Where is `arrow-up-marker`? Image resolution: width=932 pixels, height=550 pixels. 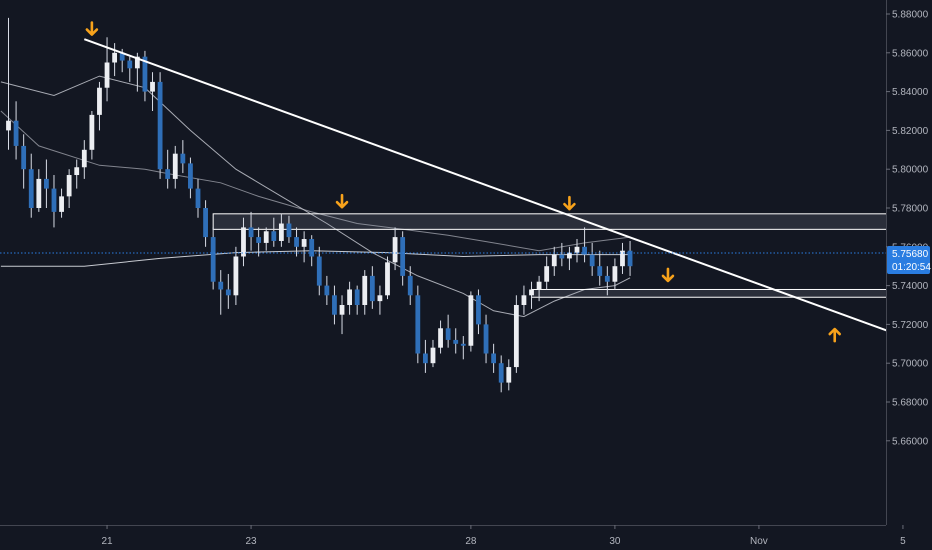
arrow-up-marker is located at coordinates (835, 335).